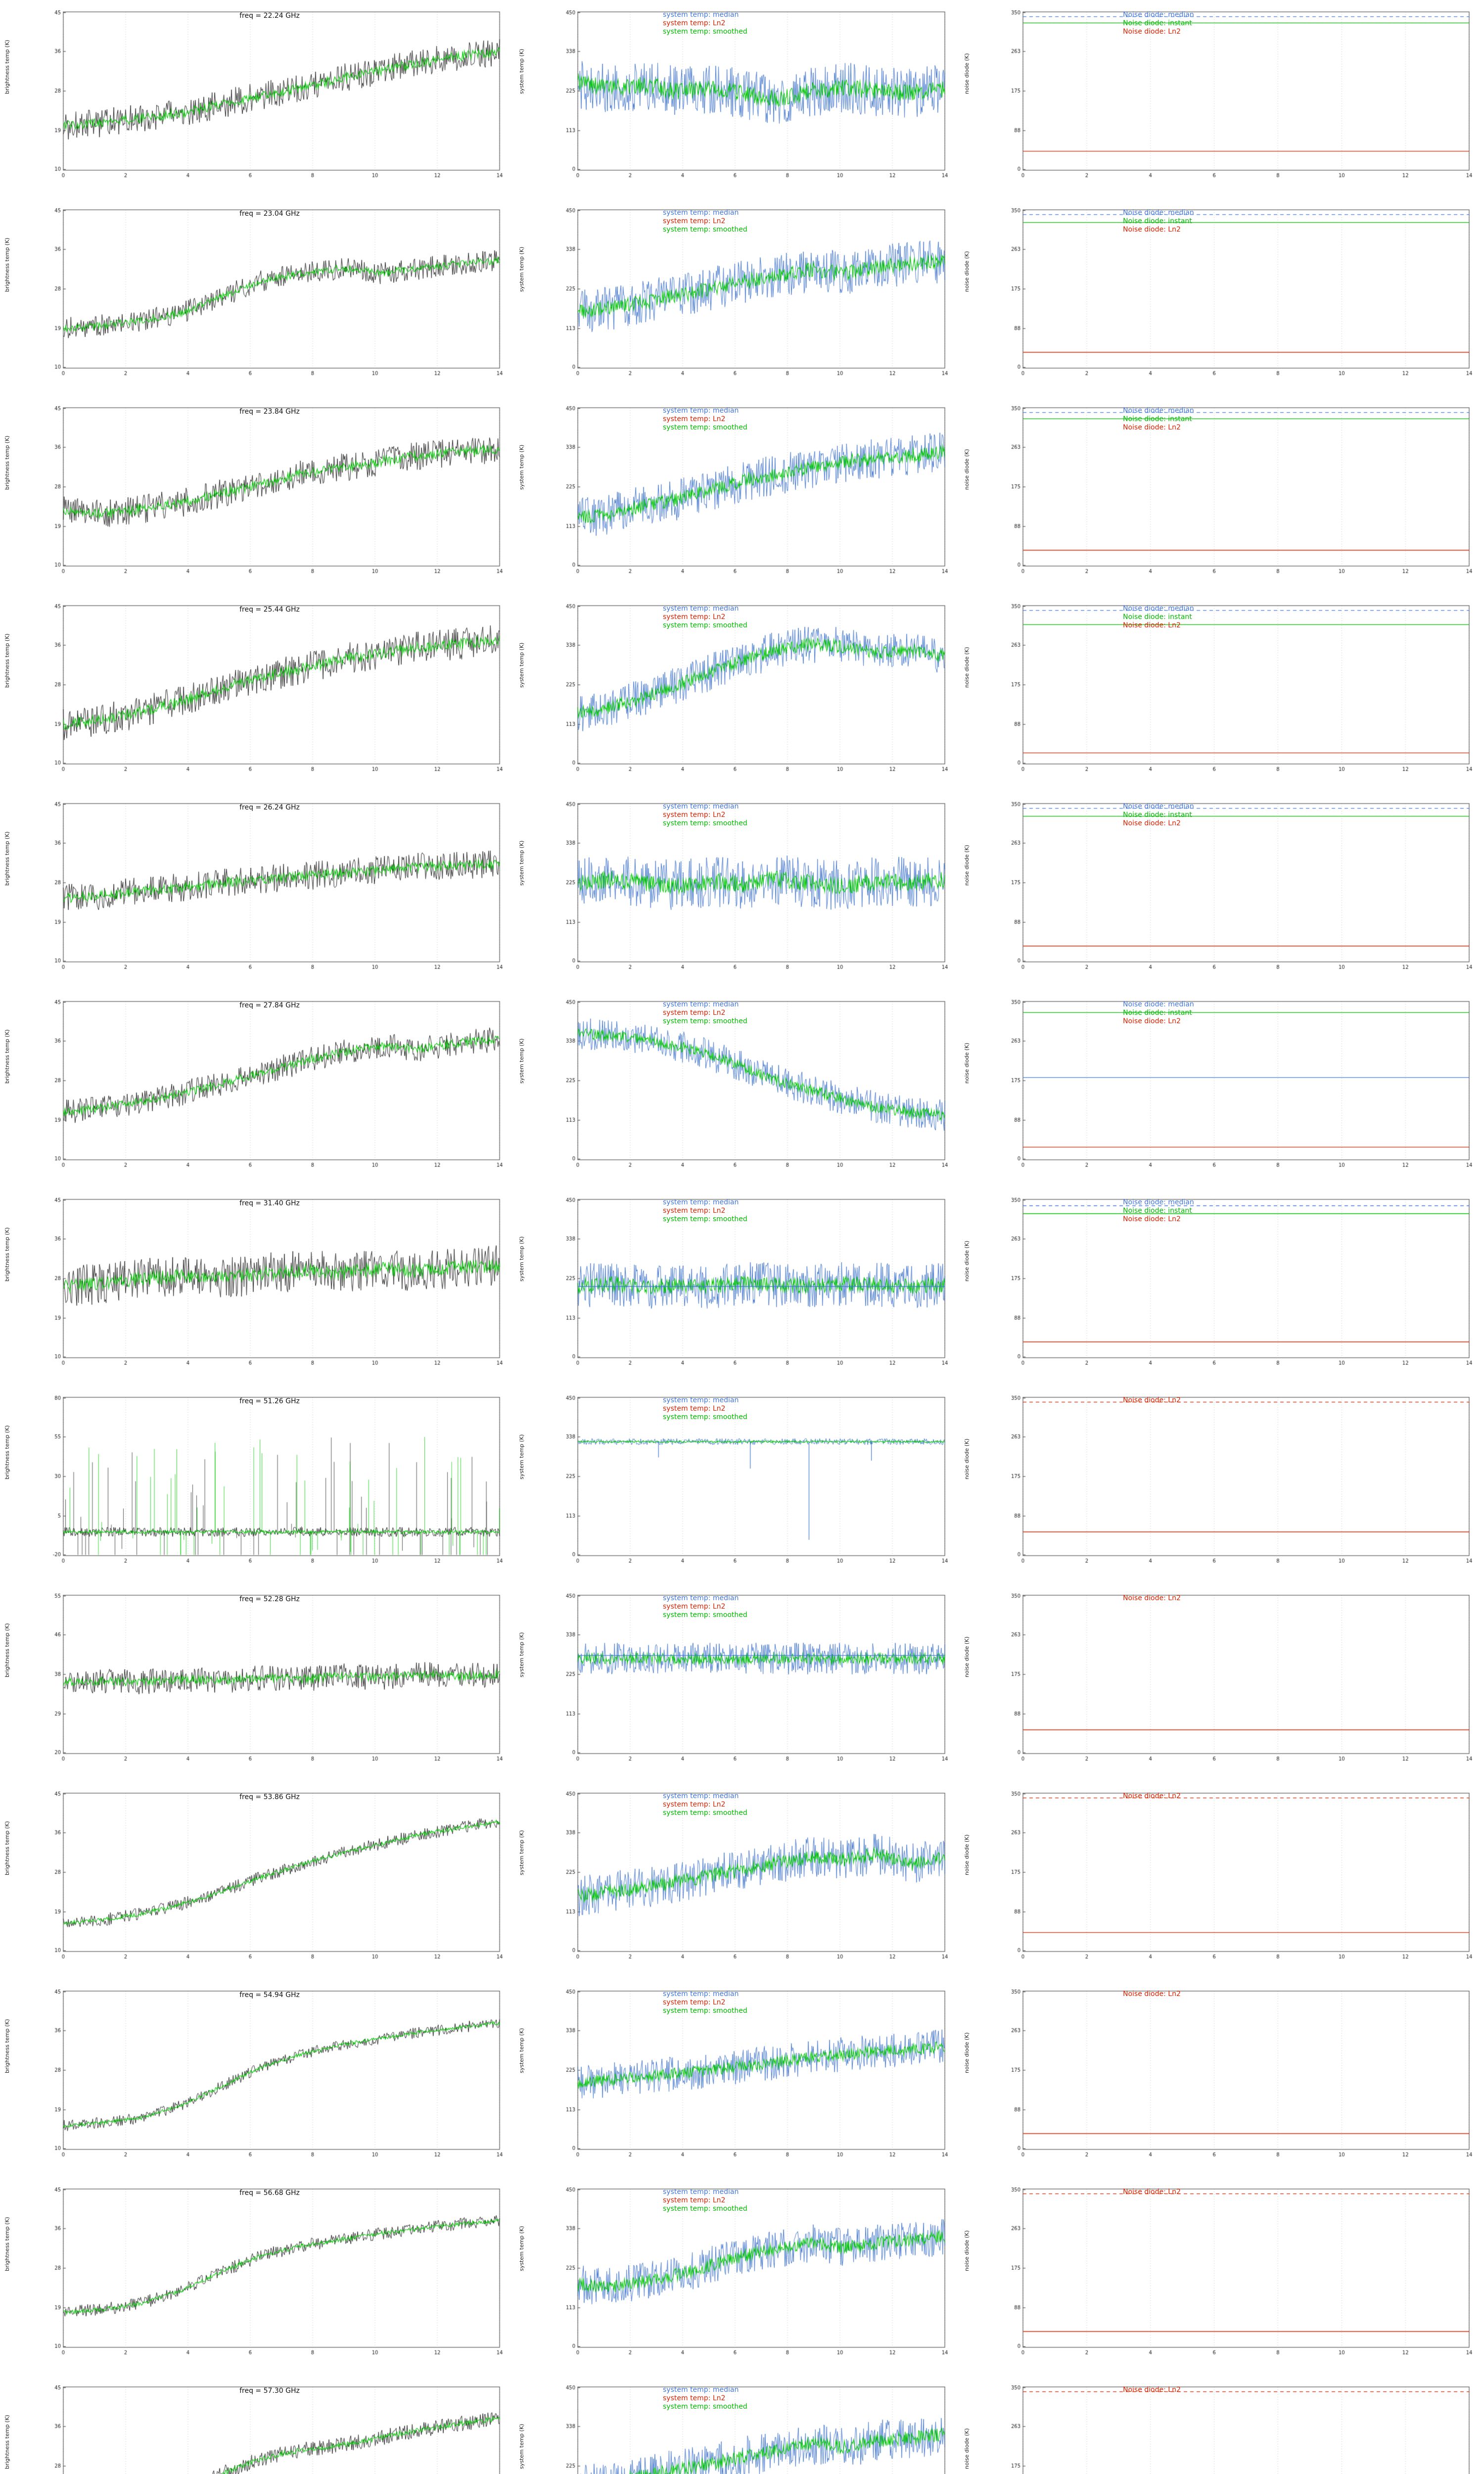 Image resolution: width=1484 pixels, height=2474 pixels. Describe the element at coordinates (257, 99) in the screenshot. I see `plot-cell-col1-row0: brightness temp (K) freq = 22.24 GHz` at that location.